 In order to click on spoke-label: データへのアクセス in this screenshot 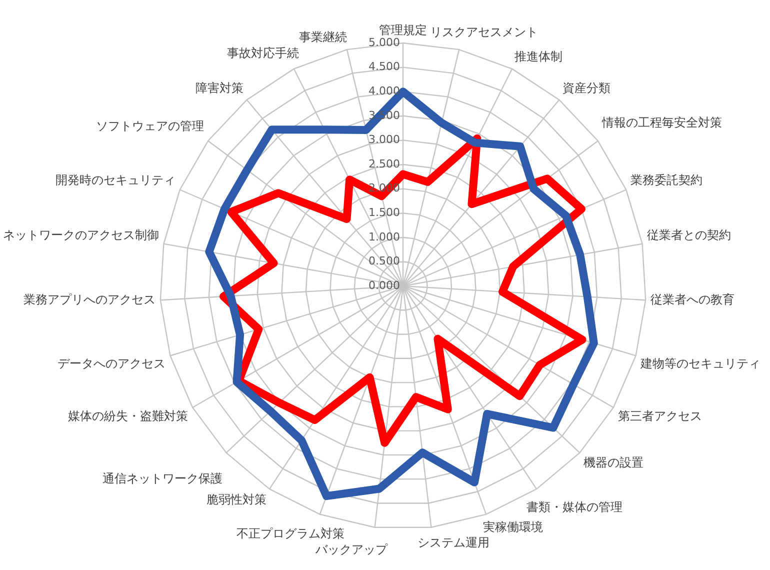, I will do `click(111, 363)`.